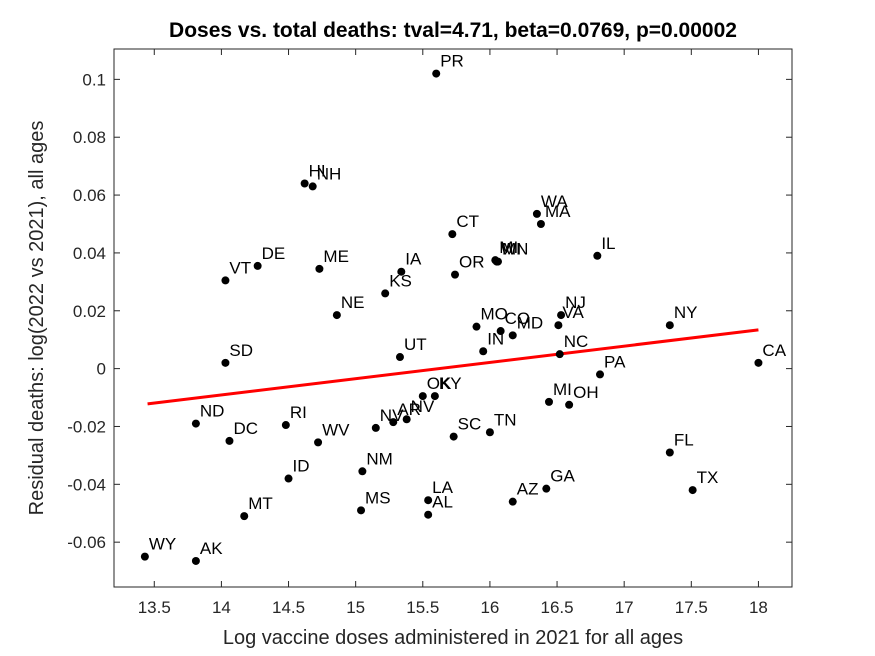  Describe the element at coordinates (684, 440) in the screenshot. I see `point-label: FL` at that location.